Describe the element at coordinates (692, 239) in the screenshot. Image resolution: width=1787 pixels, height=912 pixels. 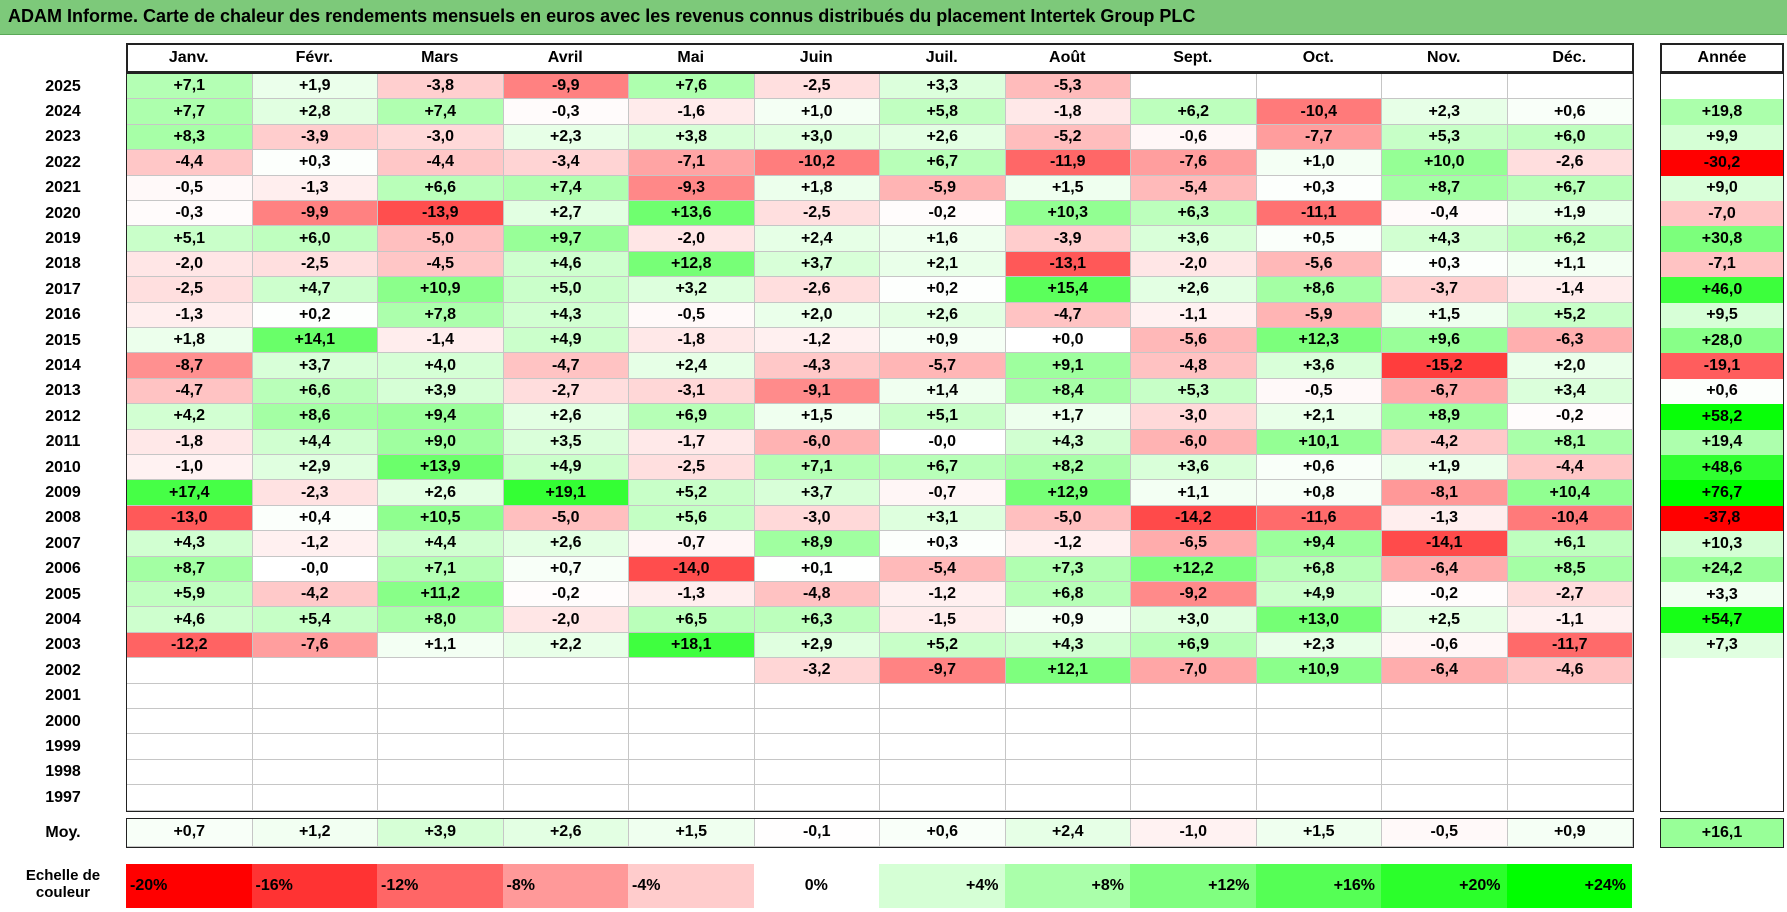
I see `heatmap-cell: -2,0` at that location.